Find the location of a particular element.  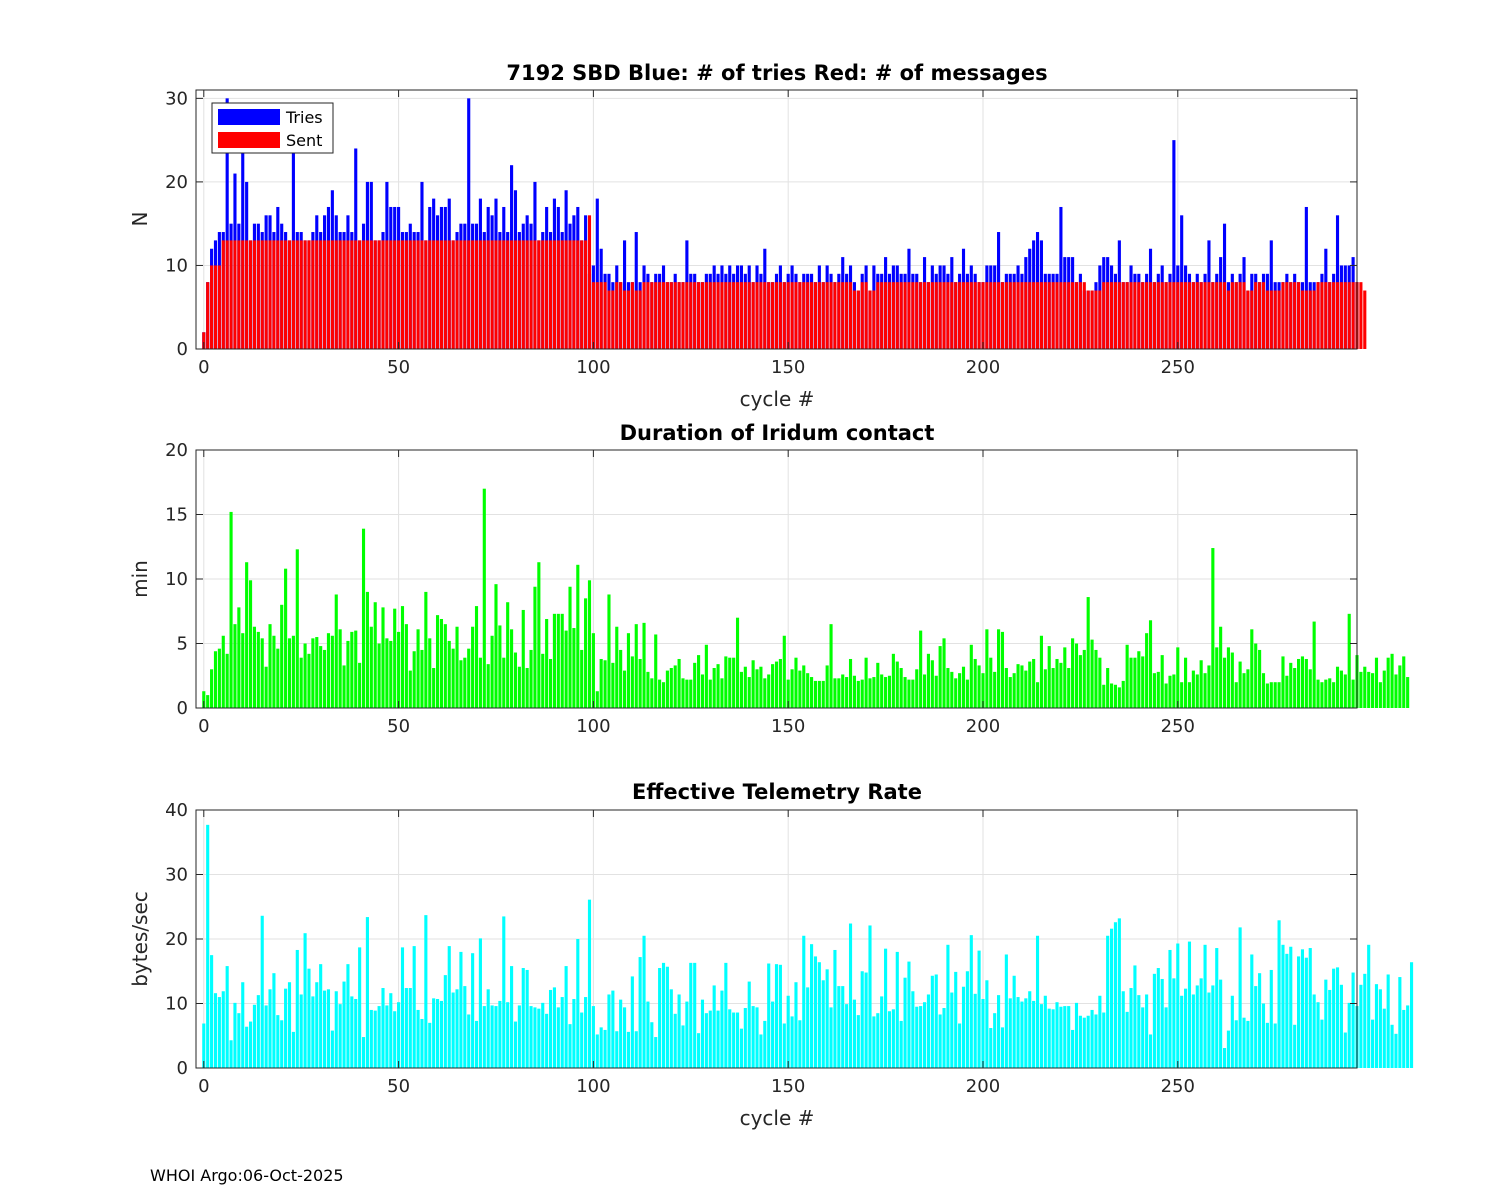

y-tick-label: 0 is located at coordinates (182, 1068).